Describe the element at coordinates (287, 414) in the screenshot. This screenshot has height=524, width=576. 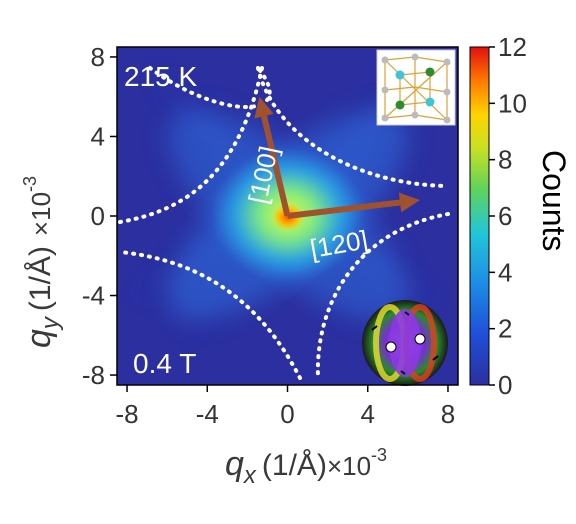
I see `x-tick-label: 0` at that location.